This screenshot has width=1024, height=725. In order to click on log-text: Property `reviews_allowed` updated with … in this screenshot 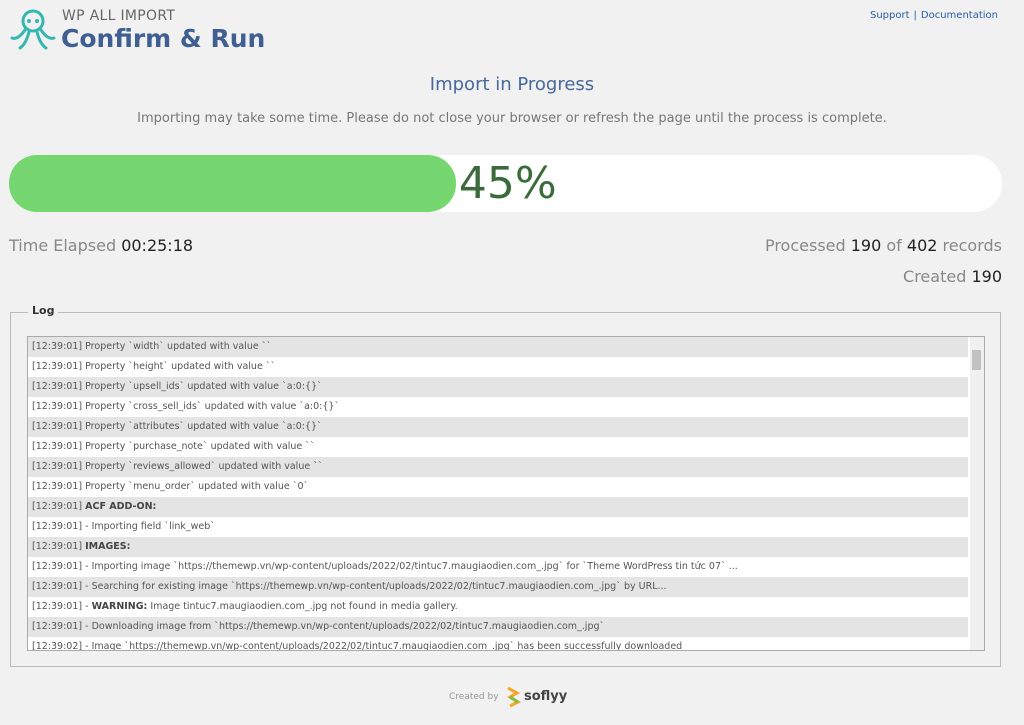, I will do `click(204, 466)`.